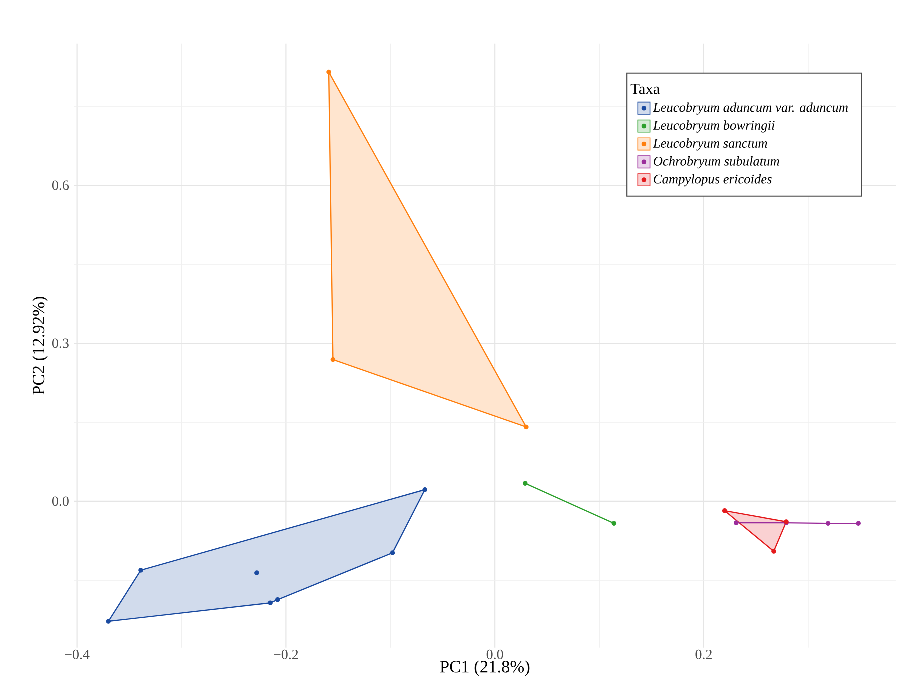  What do you see at coordinates (710, 144) in the screenshot?
I see `legend-label: Leucobryum sanctum` at bounding box center [710, 144].